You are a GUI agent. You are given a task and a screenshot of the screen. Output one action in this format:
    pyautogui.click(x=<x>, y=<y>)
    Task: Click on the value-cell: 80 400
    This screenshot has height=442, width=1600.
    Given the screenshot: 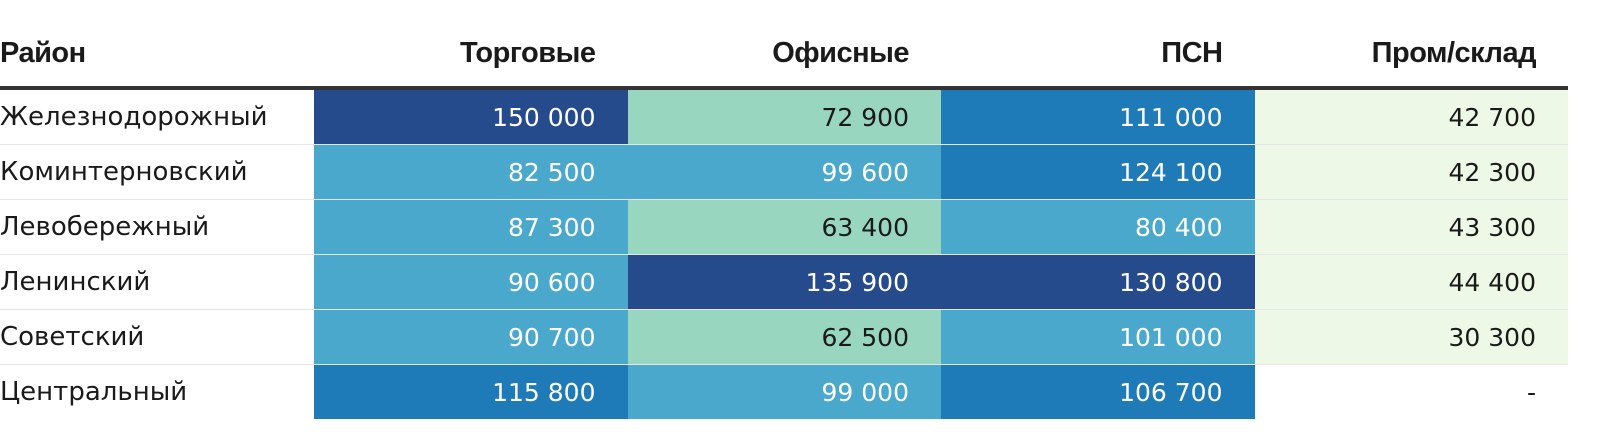 What is the action you would take?
    pyautogui.click(x=1098, y=227)
    